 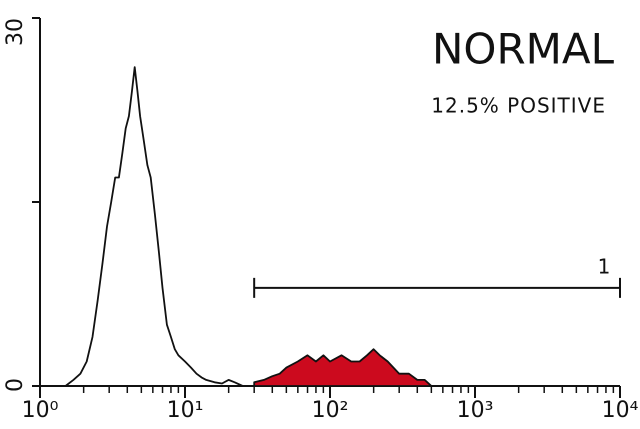 I want to click on histogram-positive, so click(x=343, y=367).